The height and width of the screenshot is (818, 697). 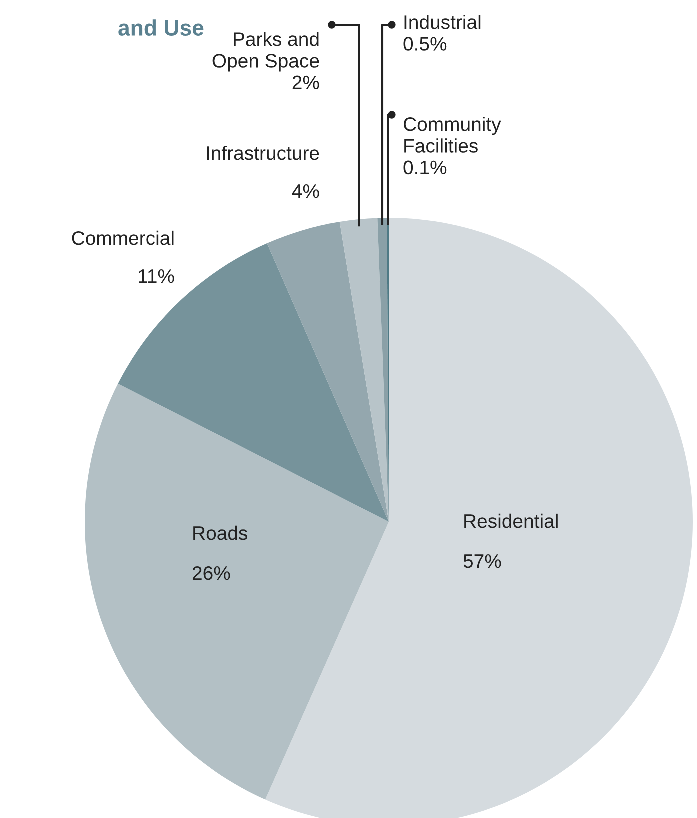 What do you see at coordinates (263, 153) in the screenshot?
I see `slice-label: Infrastructure` at bounding box center [263, 153].